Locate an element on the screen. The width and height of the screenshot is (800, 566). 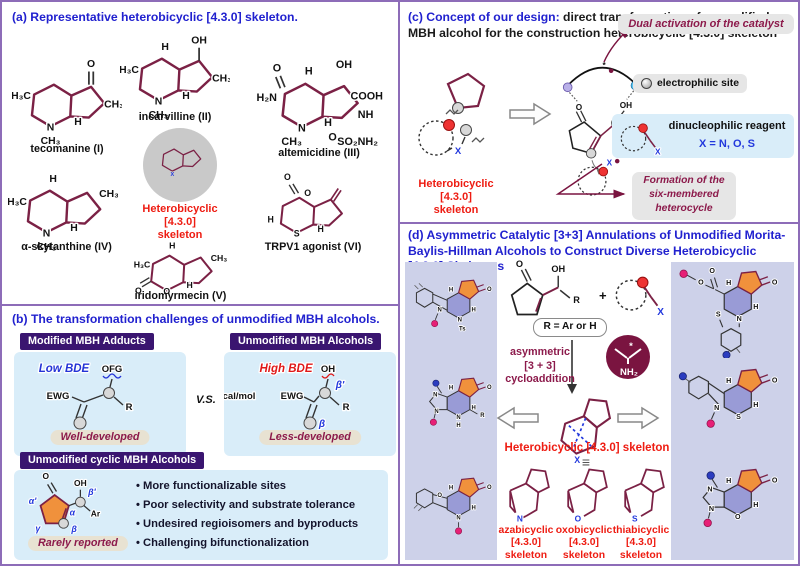
star-icon: * is located at coordinates (605, 65).